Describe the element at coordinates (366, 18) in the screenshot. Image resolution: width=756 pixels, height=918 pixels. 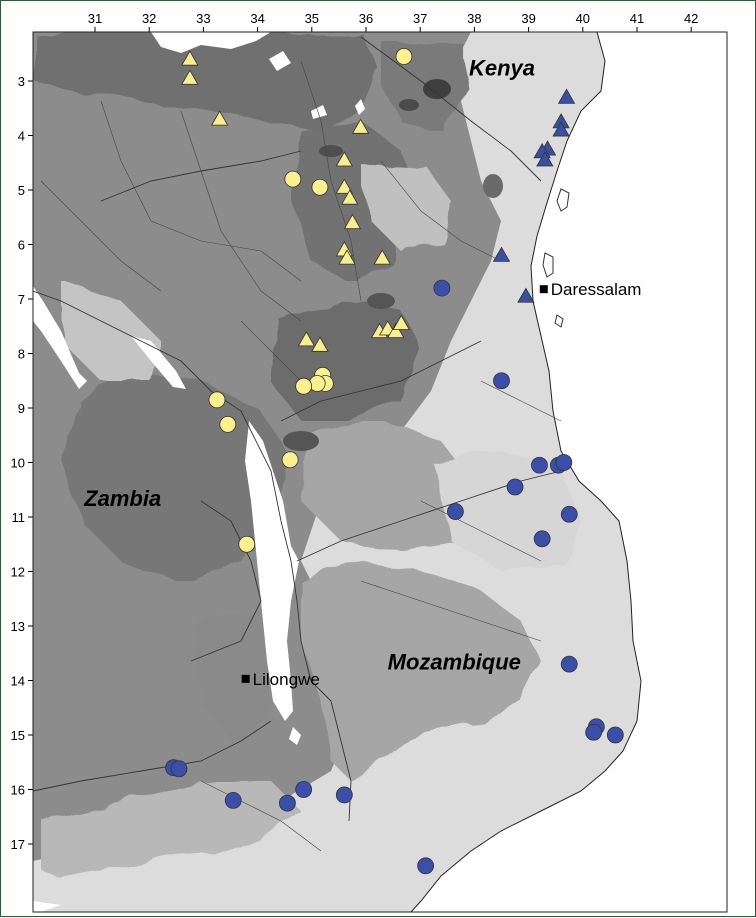
I see `lon-tick-label: 36` at that location.